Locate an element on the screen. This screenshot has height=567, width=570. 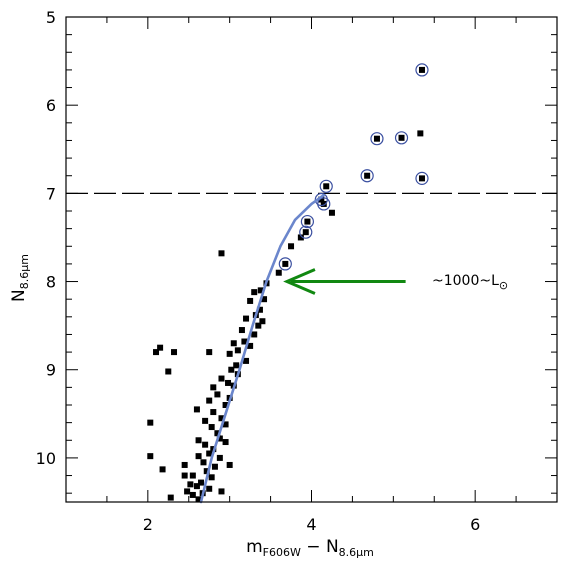
arrow-head is located at coordinates (299, 281).